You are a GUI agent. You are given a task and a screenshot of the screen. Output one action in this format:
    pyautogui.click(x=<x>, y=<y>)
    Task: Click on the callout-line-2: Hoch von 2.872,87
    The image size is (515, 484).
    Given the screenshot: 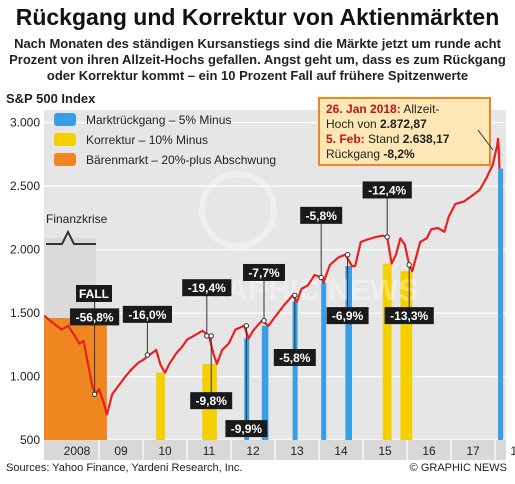 What is the action you would take?
    pyautogui.click(x=376, y=124)
    